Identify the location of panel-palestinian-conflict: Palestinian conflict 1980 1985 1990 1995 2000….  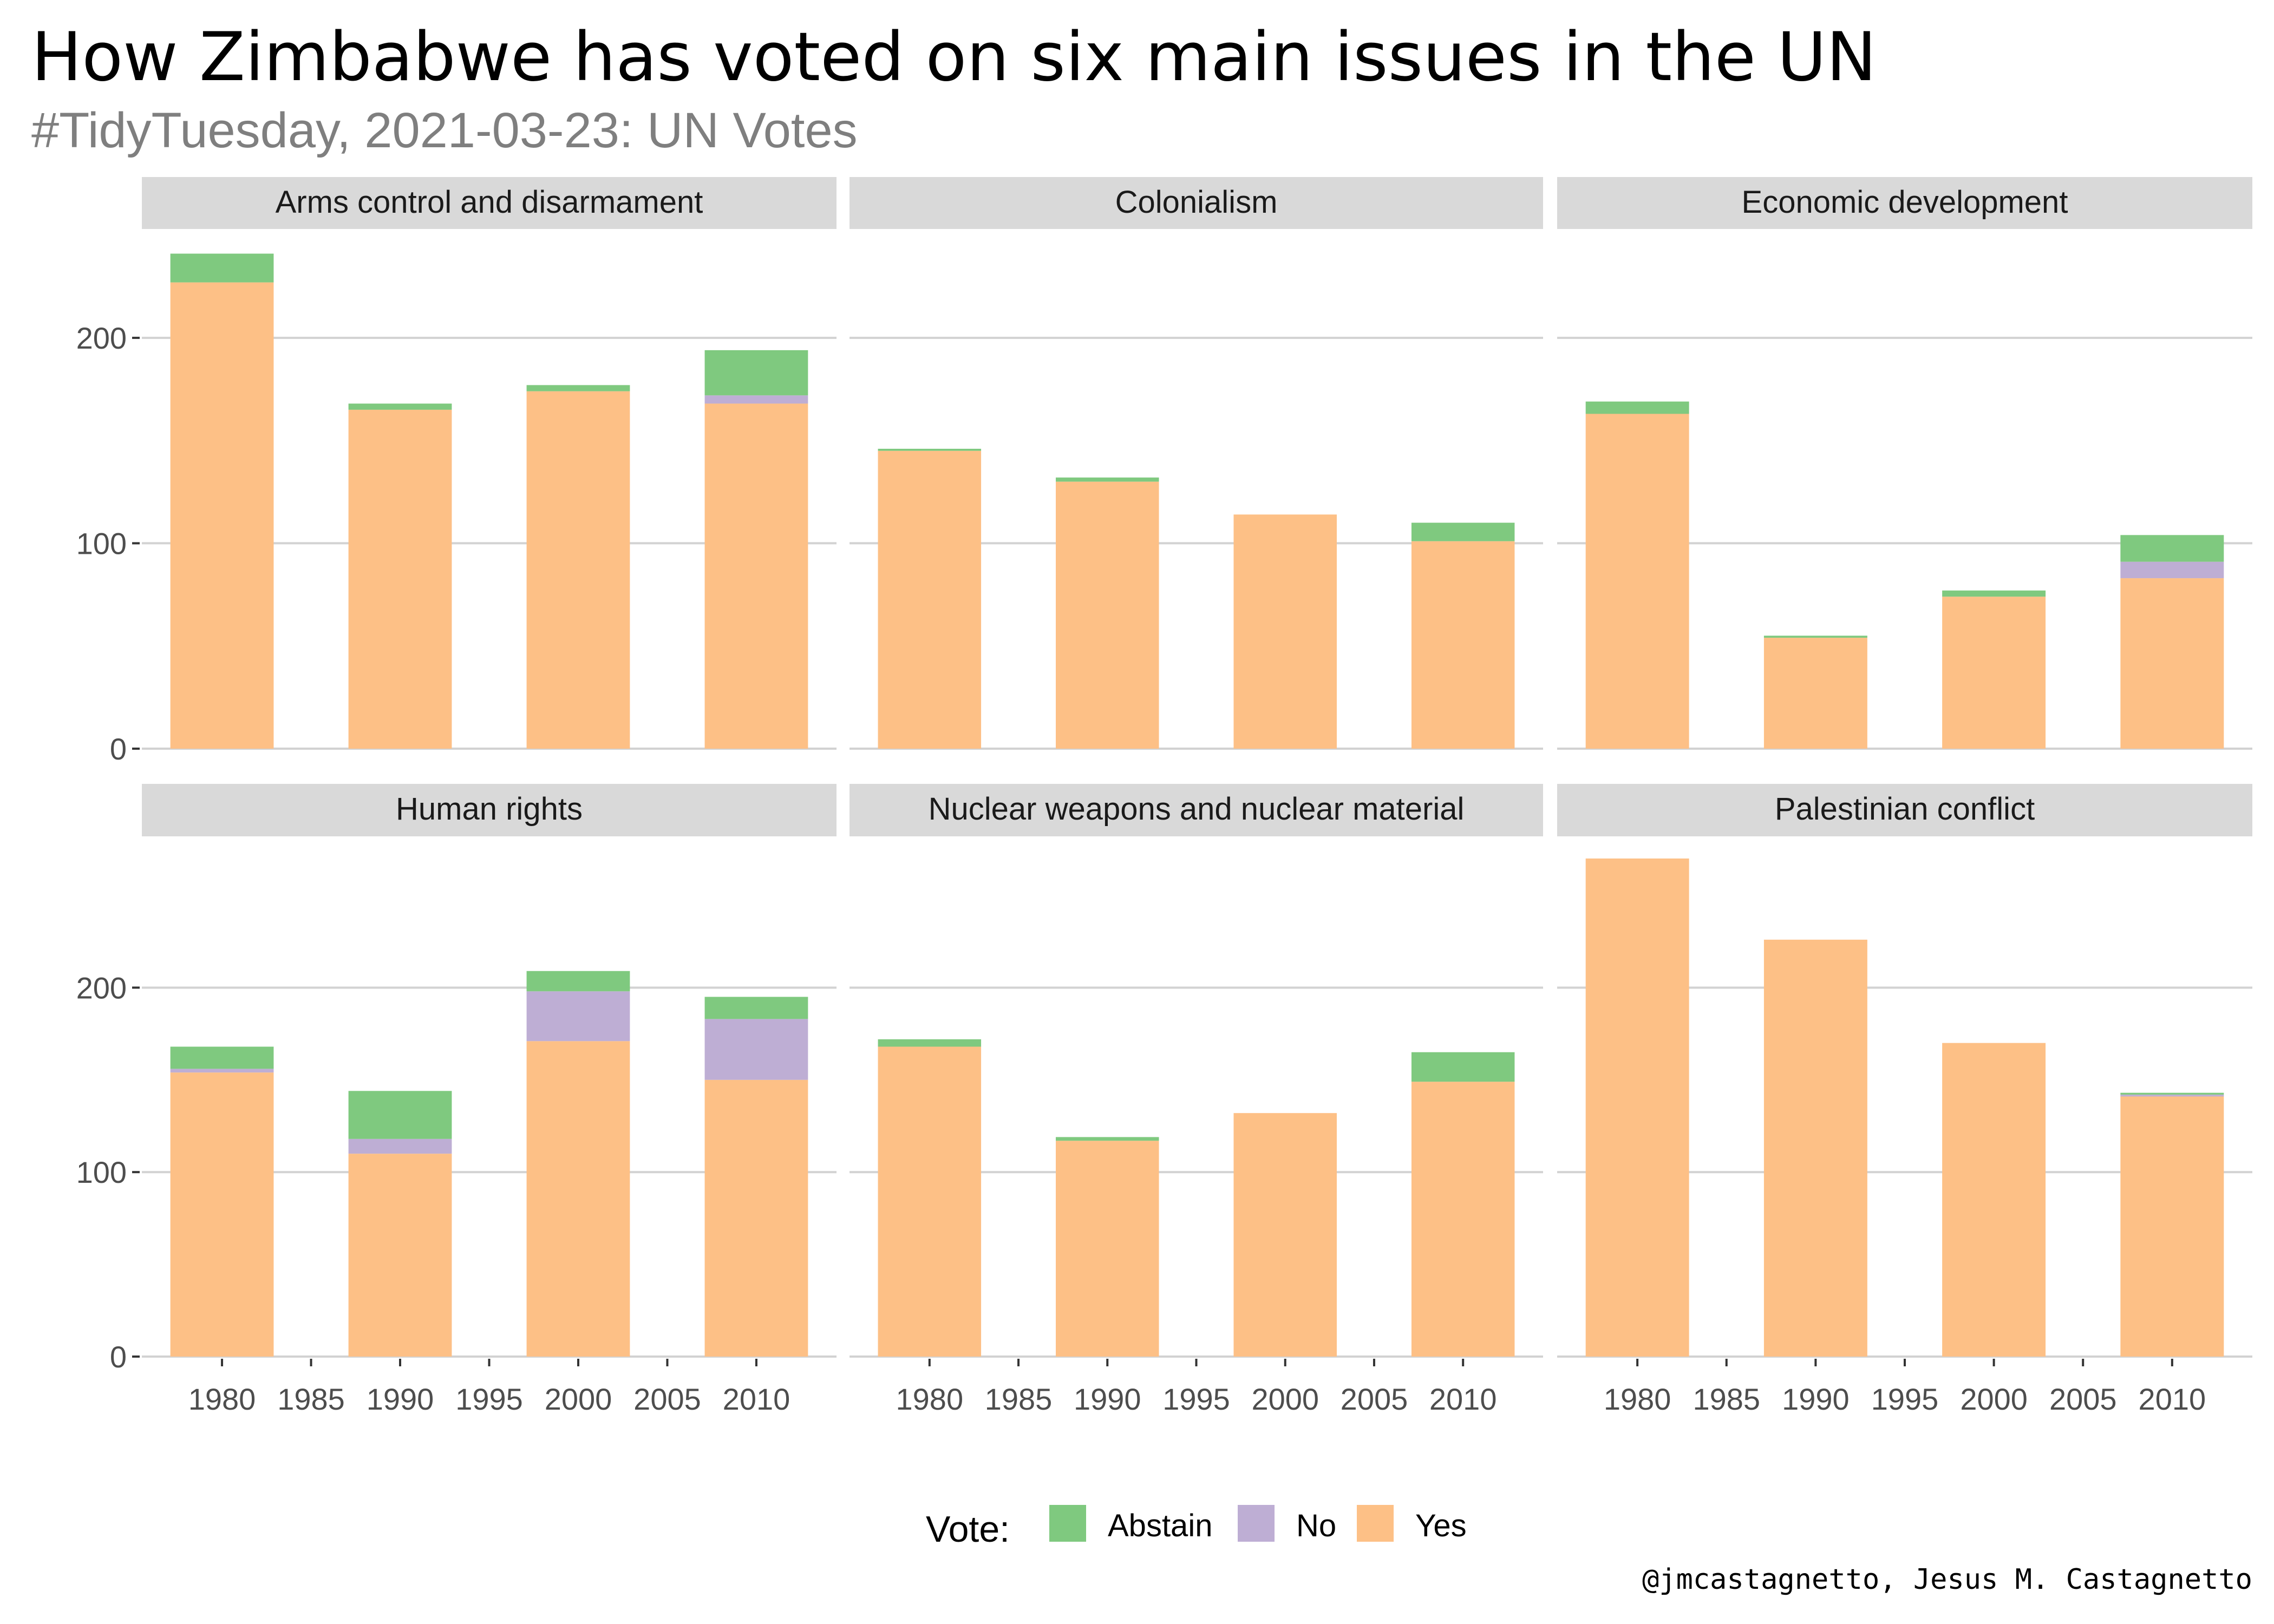
(1905, 1100).